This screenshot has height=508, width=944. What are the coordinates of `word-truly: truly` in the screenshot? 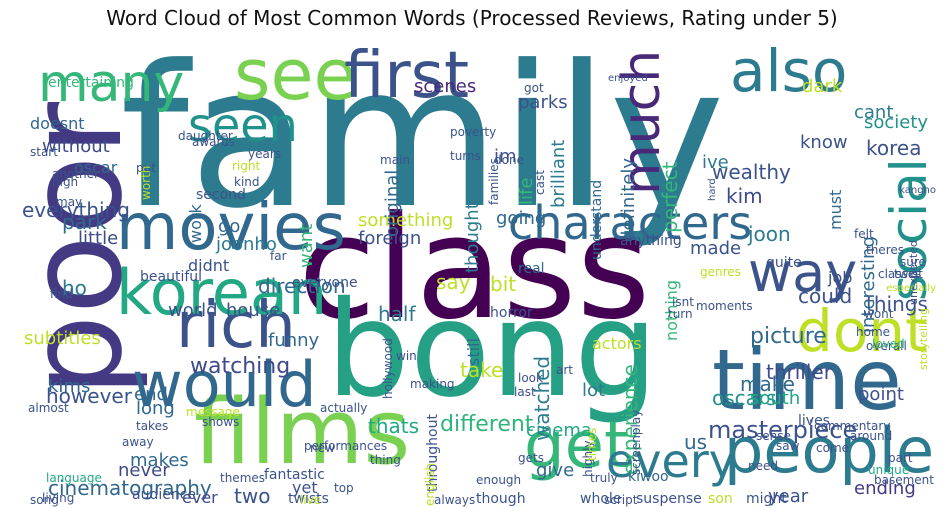 It's located at (604, 478).